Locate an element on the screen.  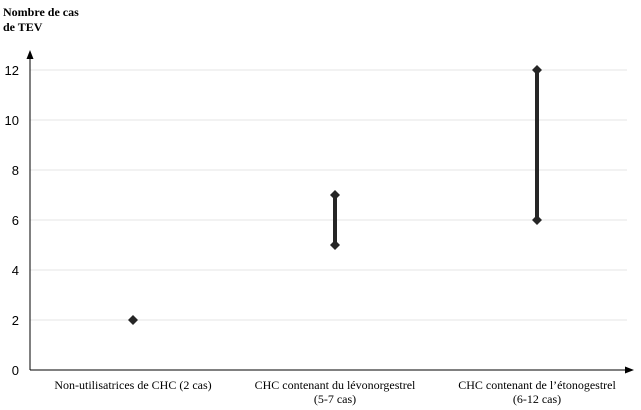
x-tick-label-2: CHC contenant du lévonorgestrel (5-7 cas) is located at coordinates (335, 392).